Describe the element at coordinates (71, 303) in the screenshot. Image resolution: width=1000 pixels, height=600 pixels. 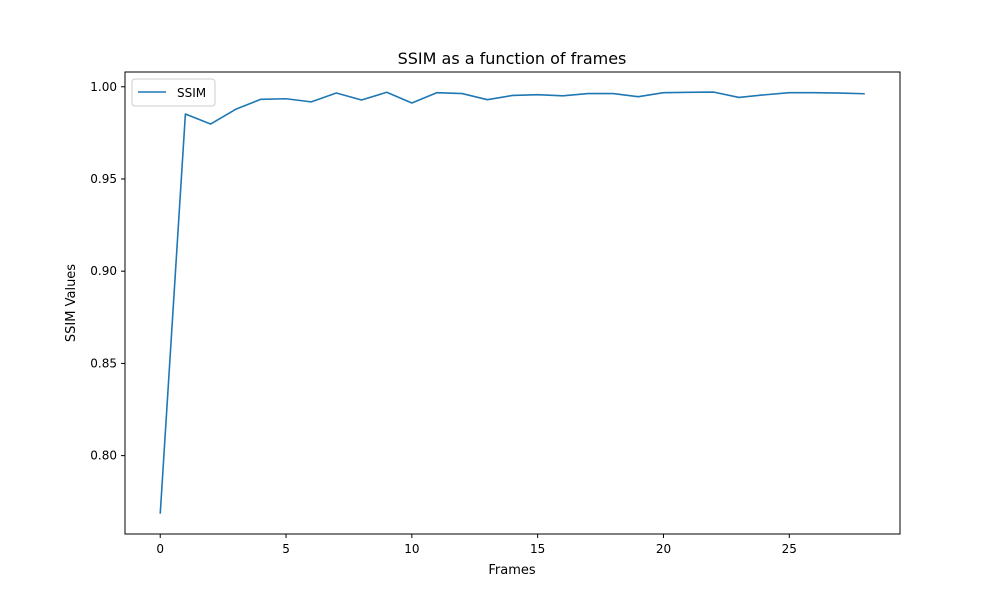
I see `y-axis-label: SSIM Values` at that location.